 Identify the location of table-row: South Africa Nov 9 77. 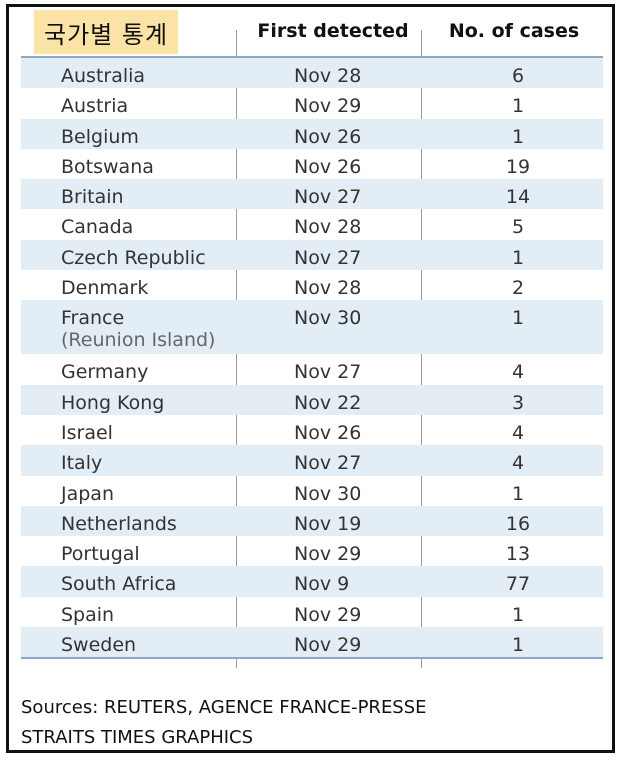
(312, 581).